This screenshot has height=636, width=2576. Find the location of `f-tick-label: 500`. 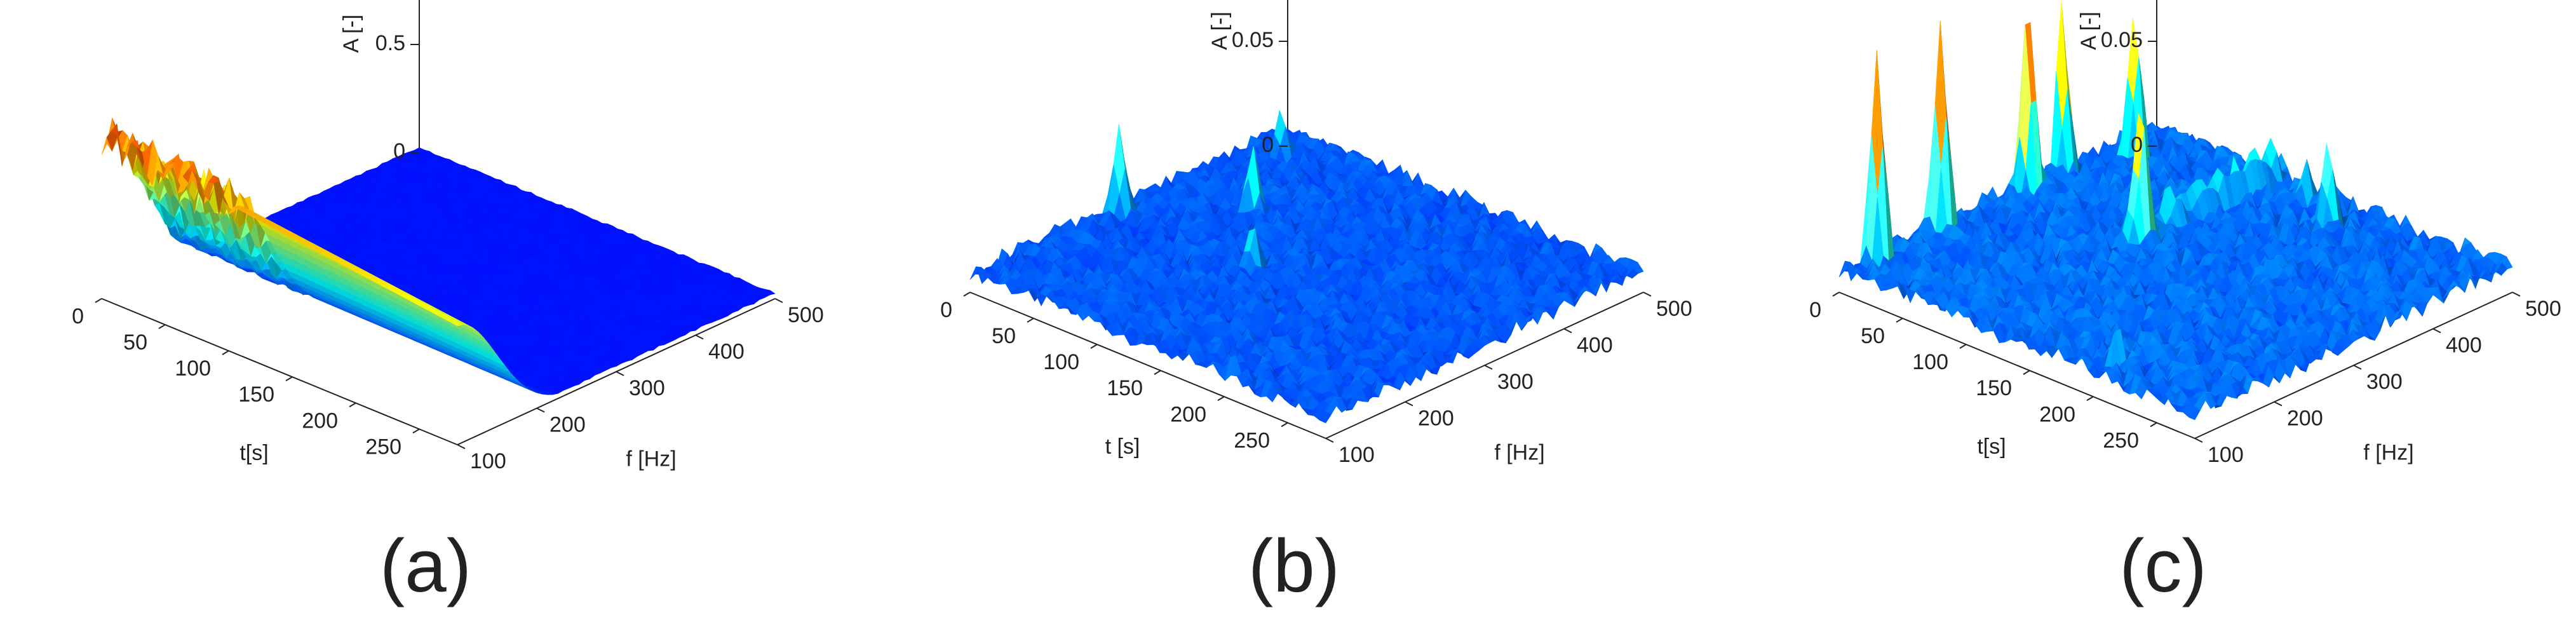

f-tick-label: 500 is located at coordinates (806, 315).